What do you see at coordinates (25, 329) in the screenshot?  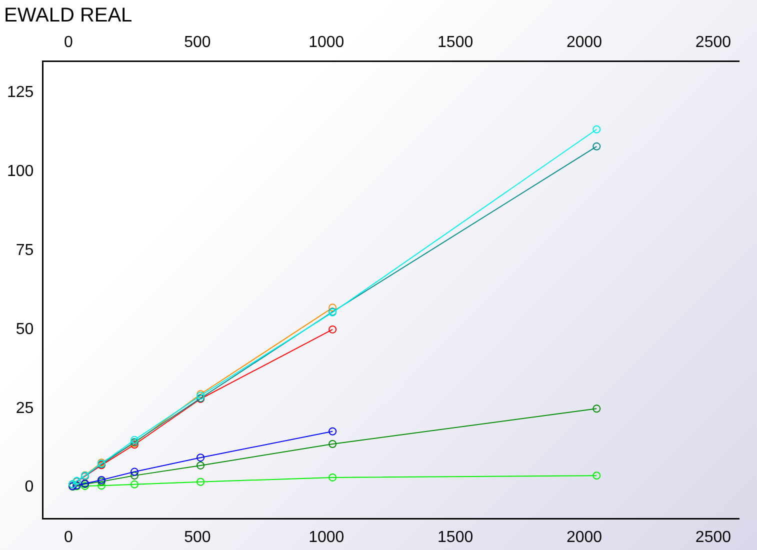 I see `y-tick-label: 50` at bounding box center [25, 329].